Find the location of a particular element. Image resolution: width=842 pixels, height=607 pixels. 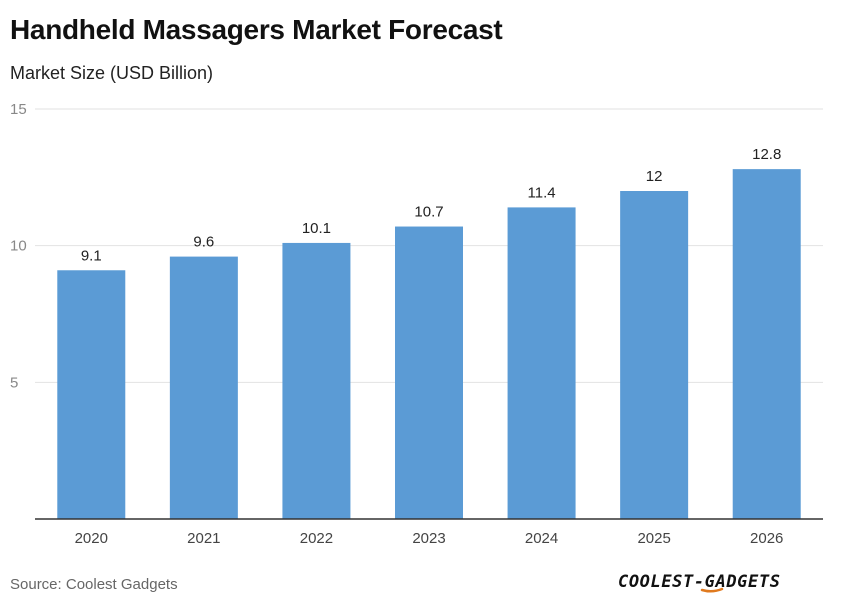

data-label: 10.1 is located at coordinates (316, 228).